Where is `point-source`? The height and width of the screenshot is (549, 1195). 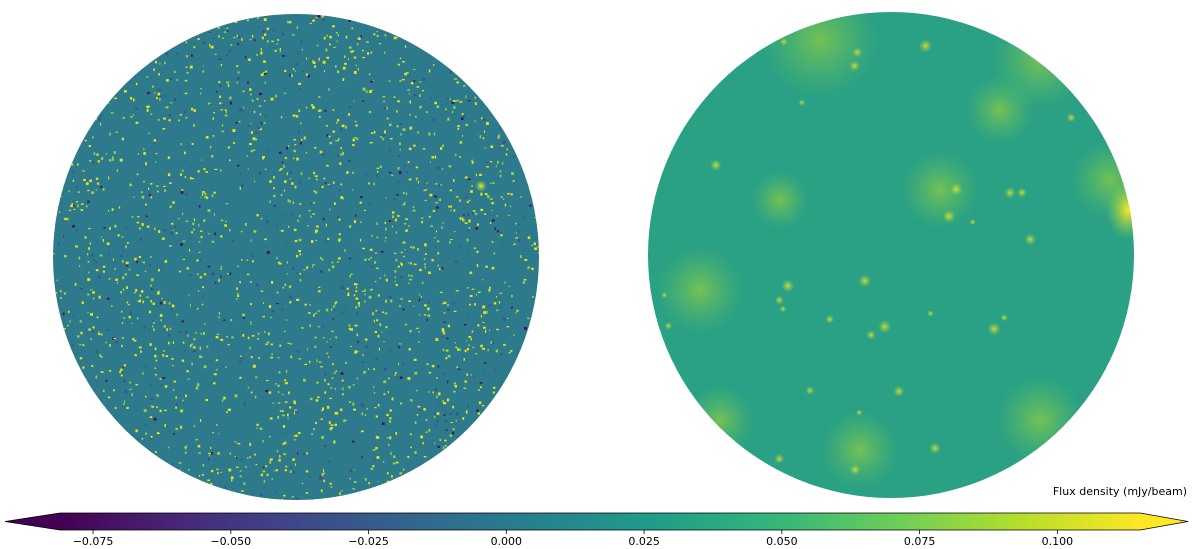
point-source is located at coordinates (783, 309).